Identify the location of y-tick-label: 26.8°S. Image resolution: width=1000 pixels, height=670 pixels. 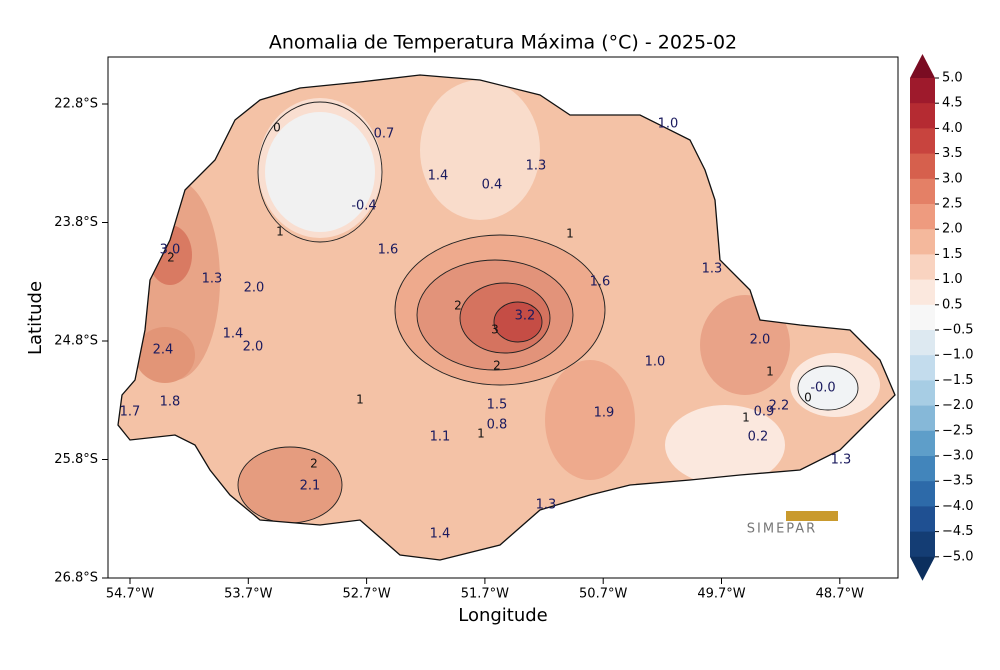
(76, 578).